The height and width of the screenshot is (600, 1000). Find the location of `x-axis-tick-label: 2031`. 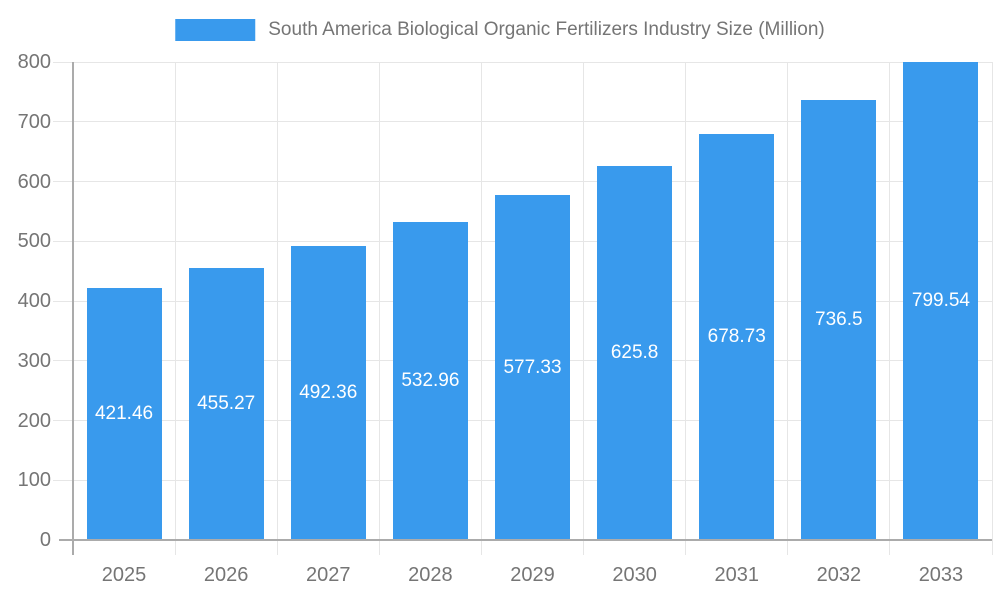

x-axis-tick-label: 2031 is located at coordinates (736, 575).